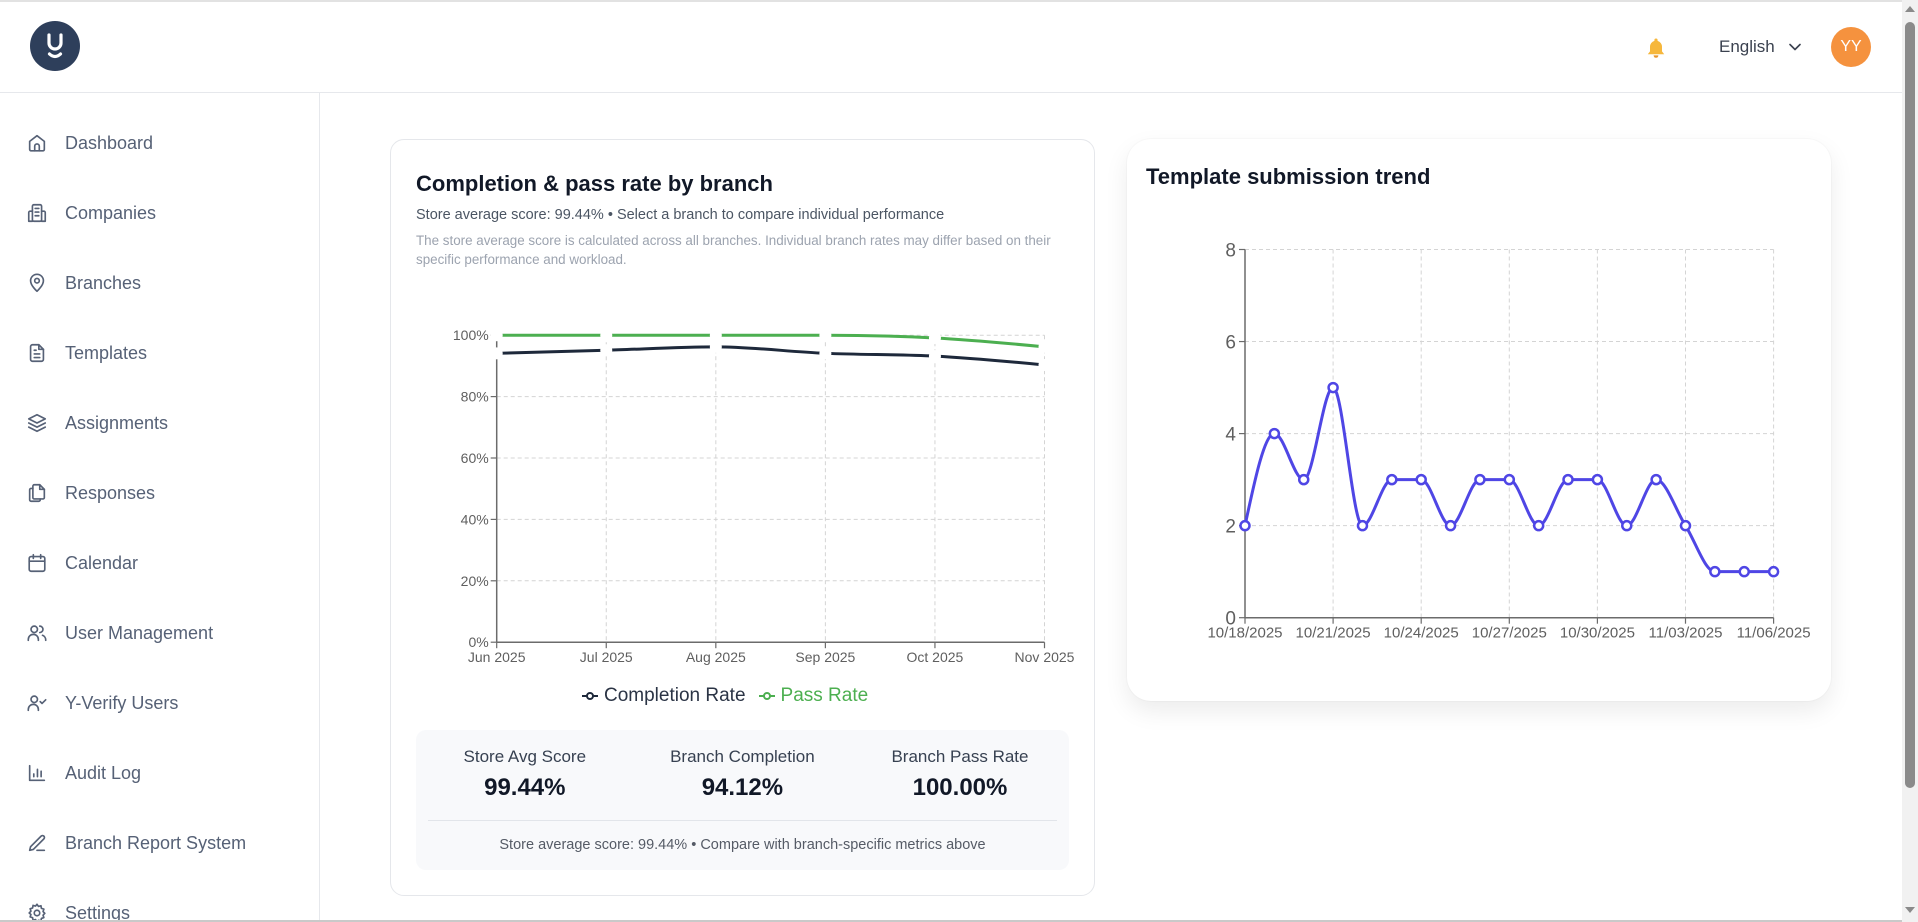 The width and height of the screenshot is (1918, 922). What do you see at coordinates (1244, 633) in the screenshot?
I see `x-tick-label: 10/18/2025` at bounding box center [1244, 633].